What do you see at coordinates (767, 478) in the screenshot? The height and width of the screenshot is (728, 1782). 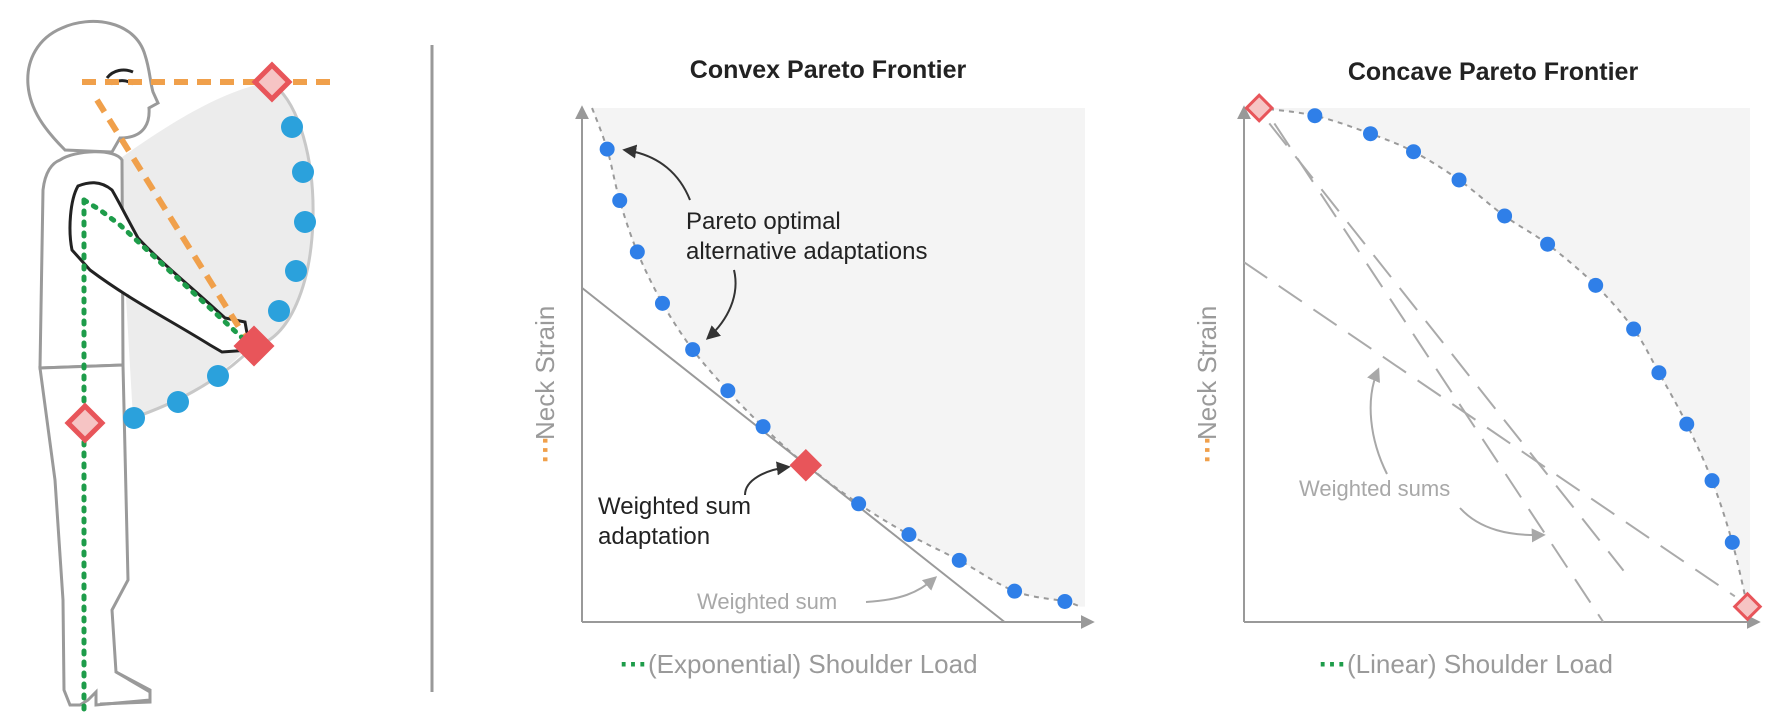 I see `arrow-ws-adaptation` at bounding box center [767, 478].